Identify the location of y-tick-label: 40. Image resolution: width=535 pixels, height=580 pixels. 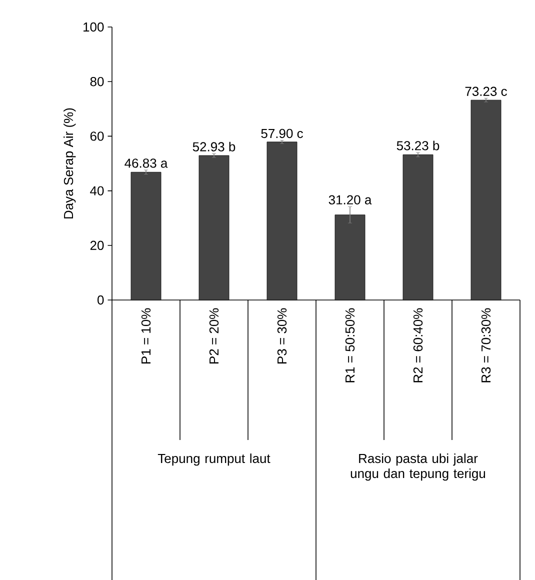
(97, 191).